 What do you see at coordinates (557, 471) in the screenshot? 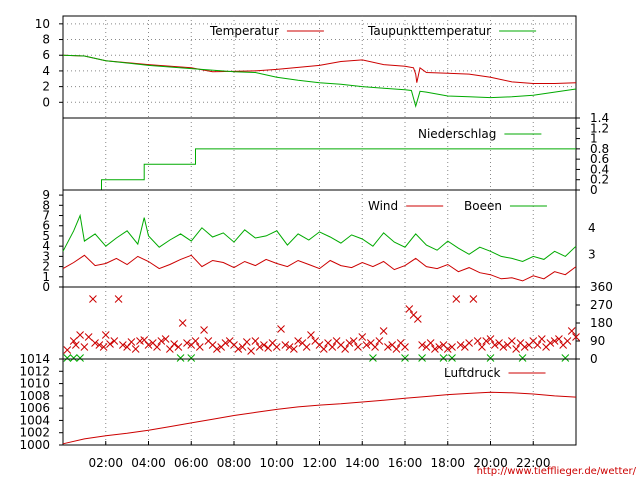
I see `source-credit: http://www.tiefflieger.de/wetter/` at bounding box center [557, 471].